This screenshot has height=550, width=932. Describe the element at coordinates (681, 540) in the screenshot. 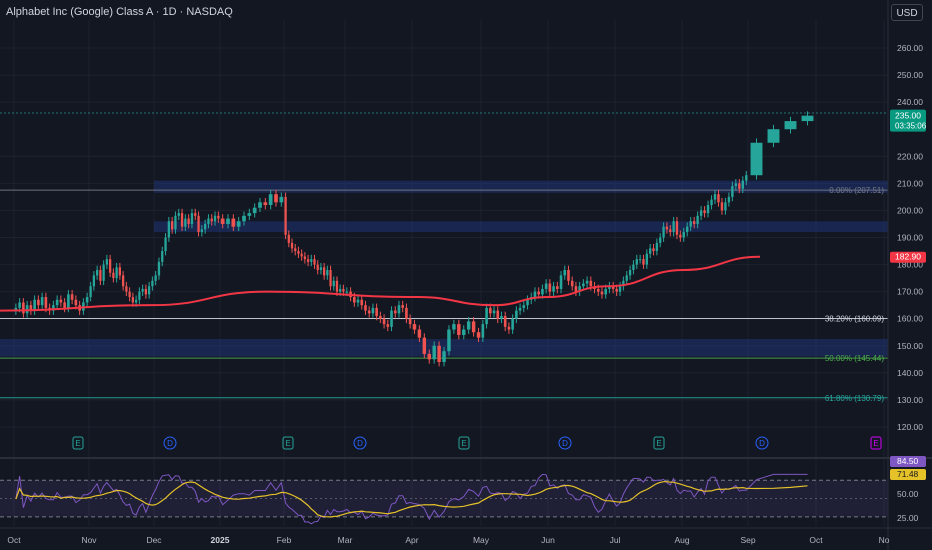

I see `x-tick-label: Aug` at that location.